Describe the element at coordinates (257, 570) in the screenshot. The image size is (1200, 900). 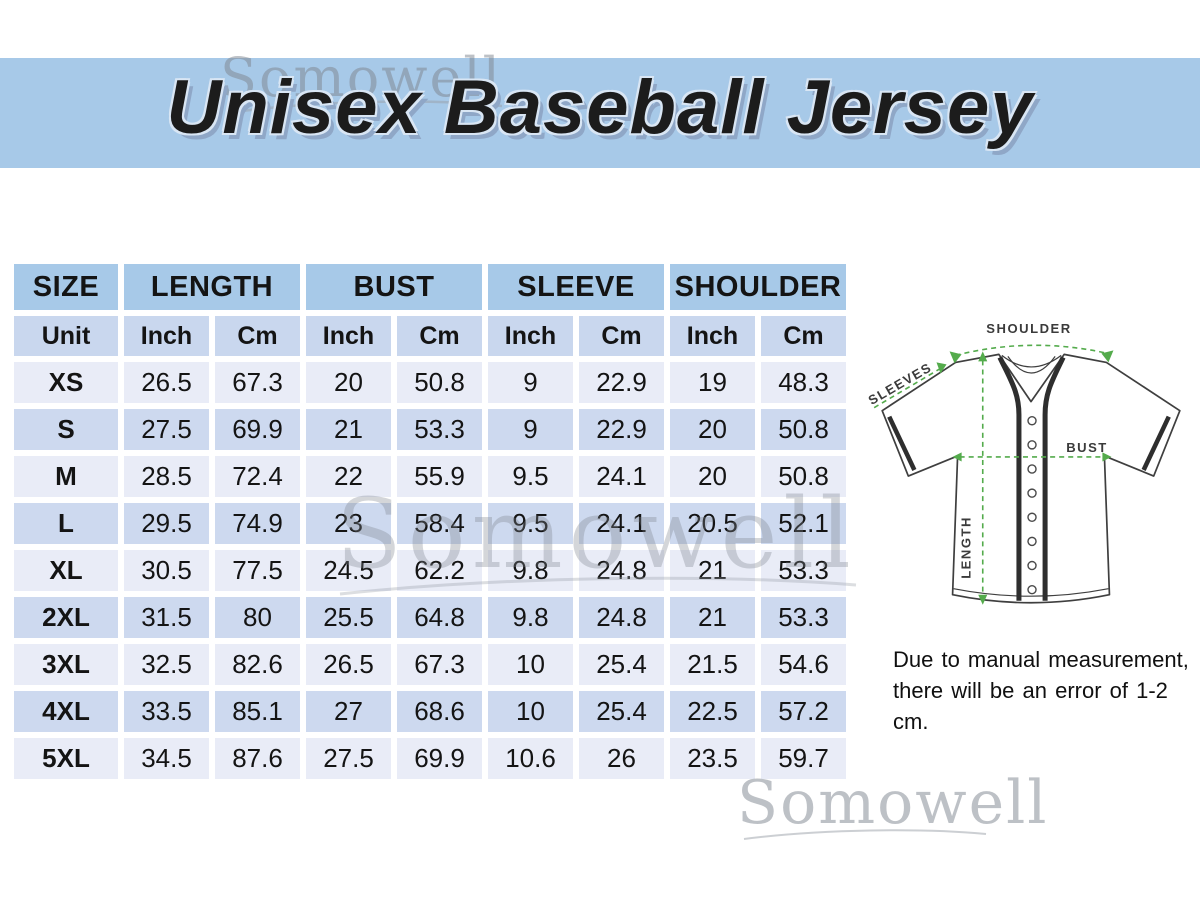
I see `value-cell: 77.5` at that location.